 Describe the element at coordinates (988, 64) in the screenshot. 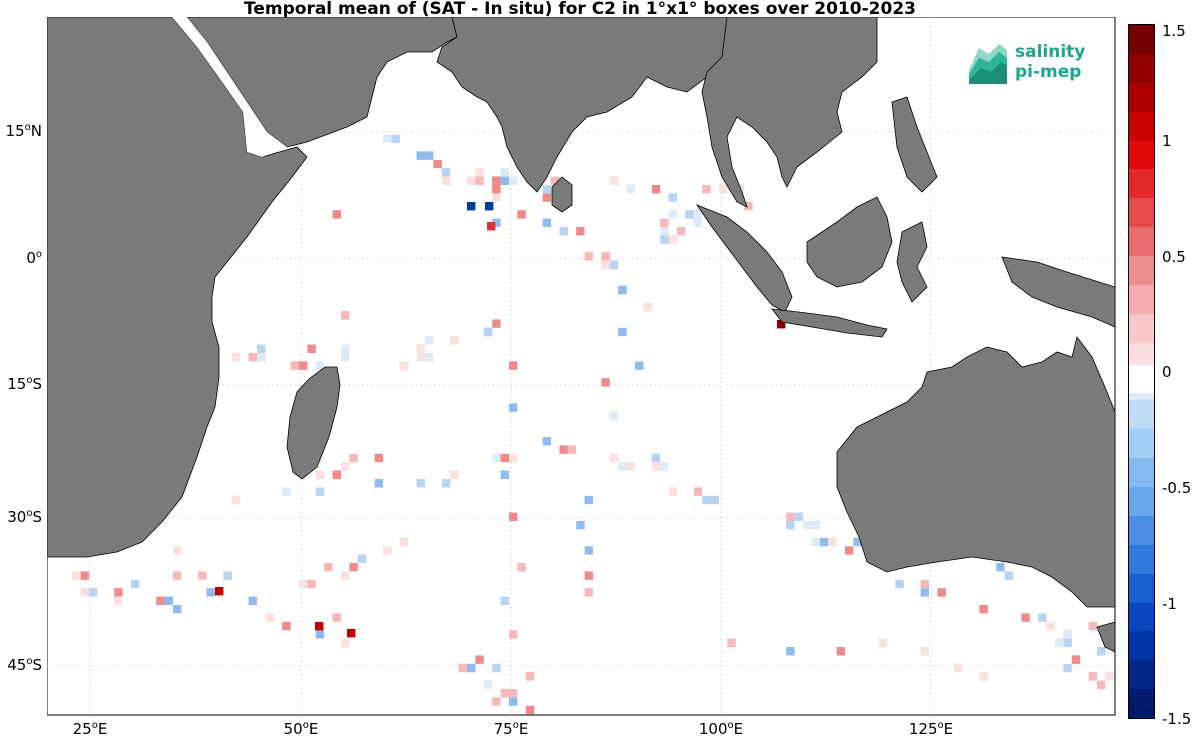

I see `logo-wave-icon` at that location.